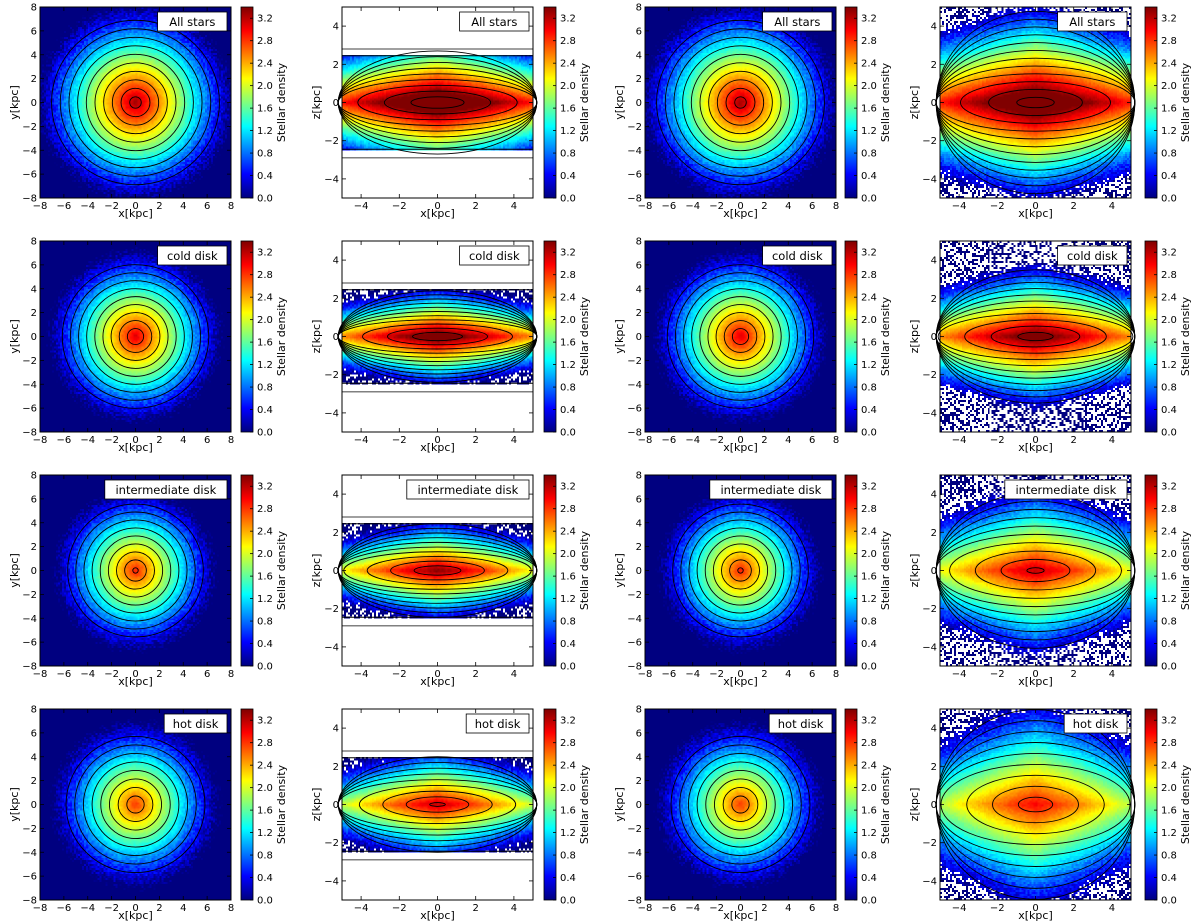  Describe the element at coordinates (634, 409) in the screenshot. I see `y-tick-label: −6` at that location.